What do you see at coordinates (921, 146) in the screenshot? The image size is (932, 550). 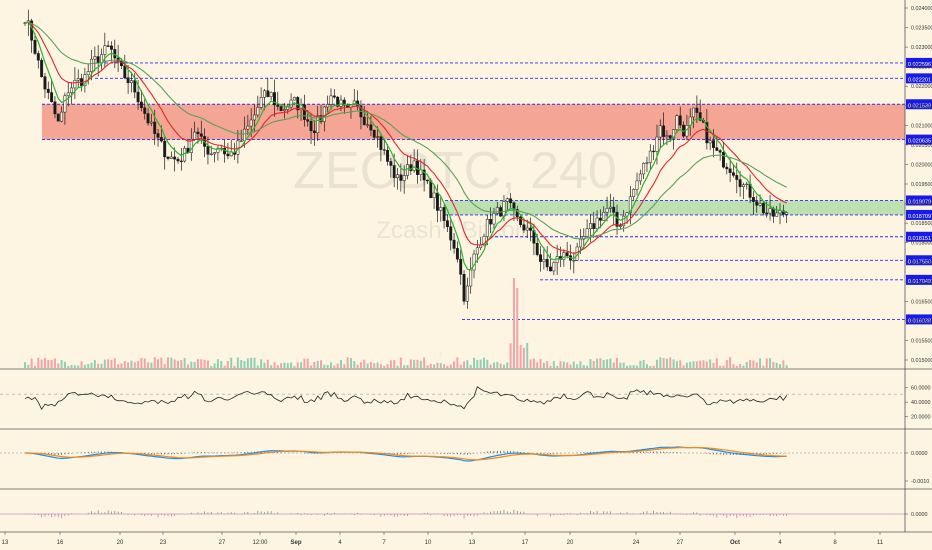 I see `y-tick-label: 0.020500` at bounding box center [921, 146].